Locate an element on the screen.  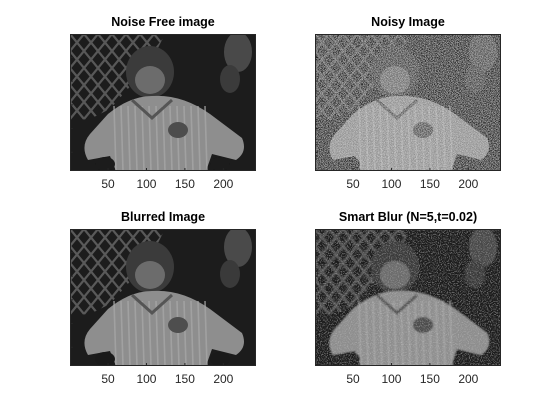
panel-title: Noisy Image is located at coordinates (408, 22).